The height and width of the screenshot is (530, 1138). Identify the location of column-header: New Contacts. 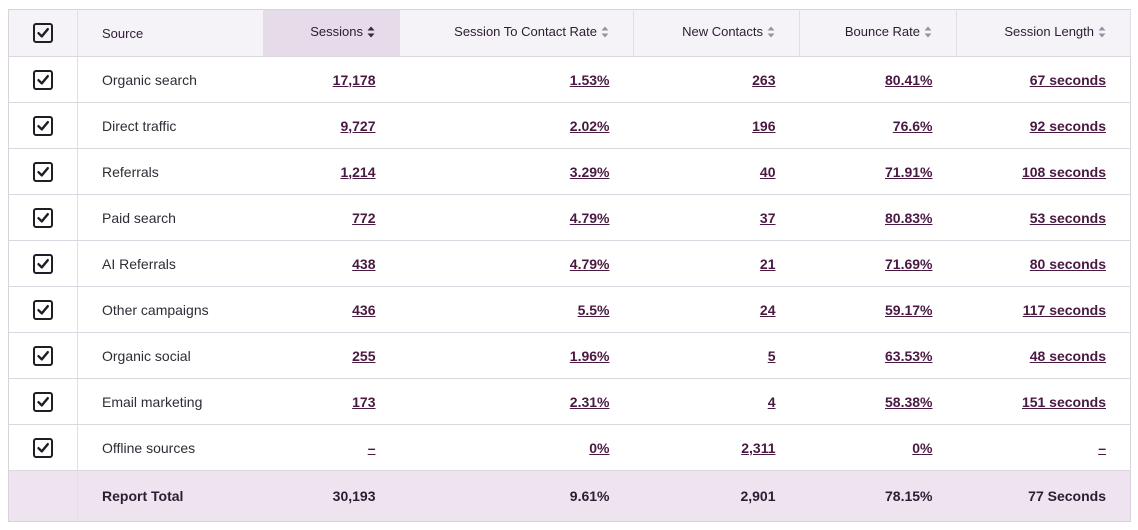
(716, 33).